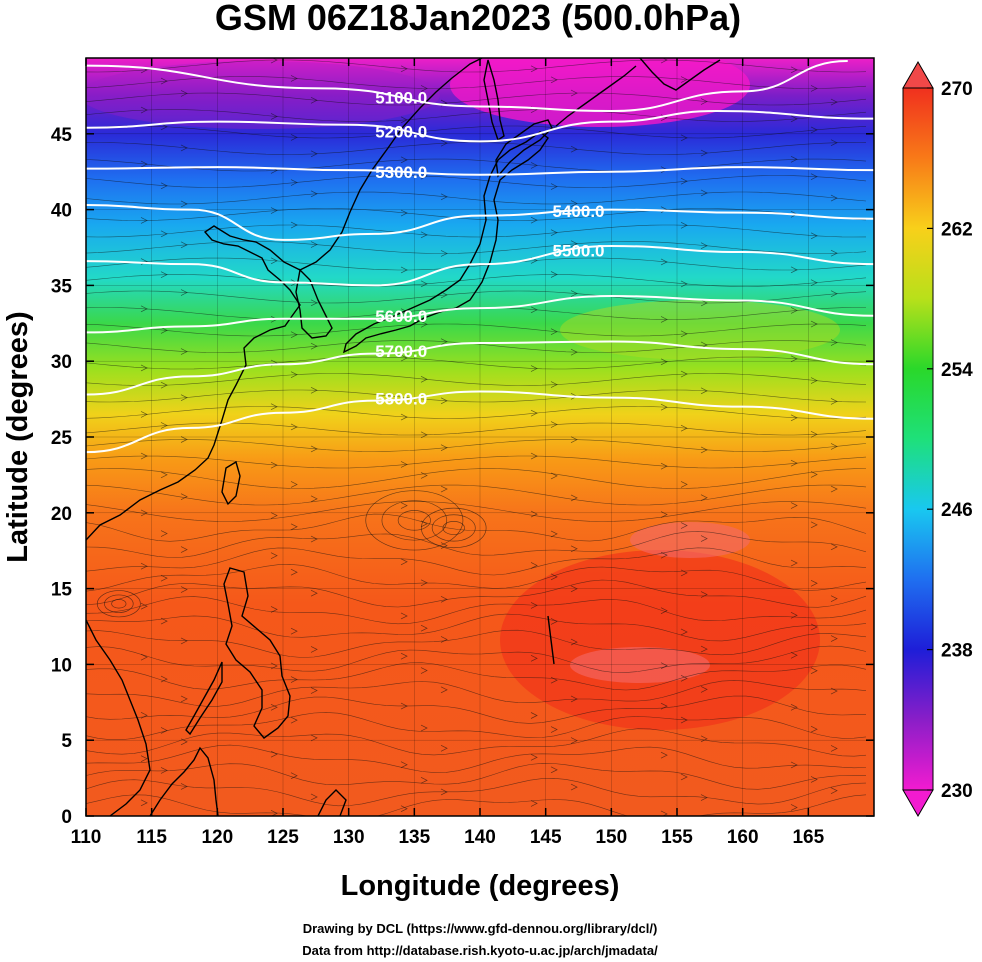 The image size is (982, 962). What do you see at coordinates (414, 837) in the screenshot?
I see `x-tick-label: 135` at bounding box center [414, 837].